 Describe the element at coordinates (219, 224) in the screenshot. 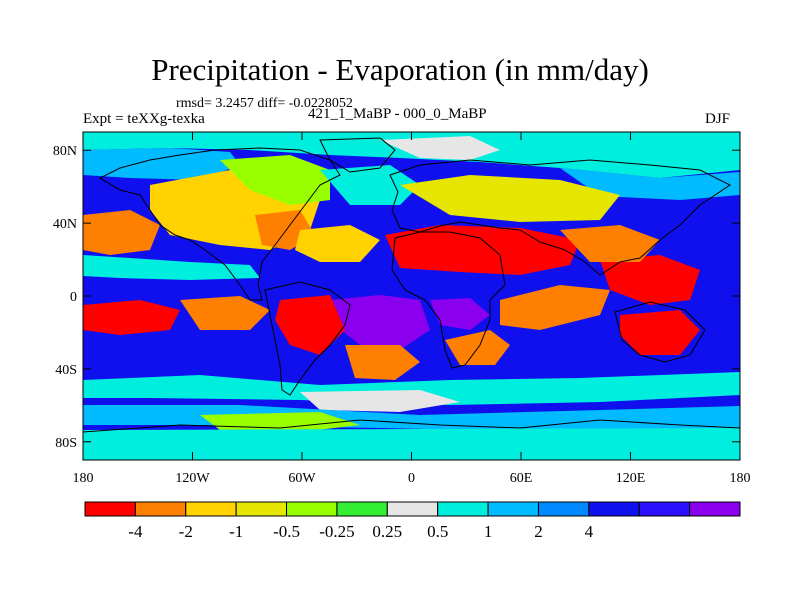

I see `coast-north-america` at that location.